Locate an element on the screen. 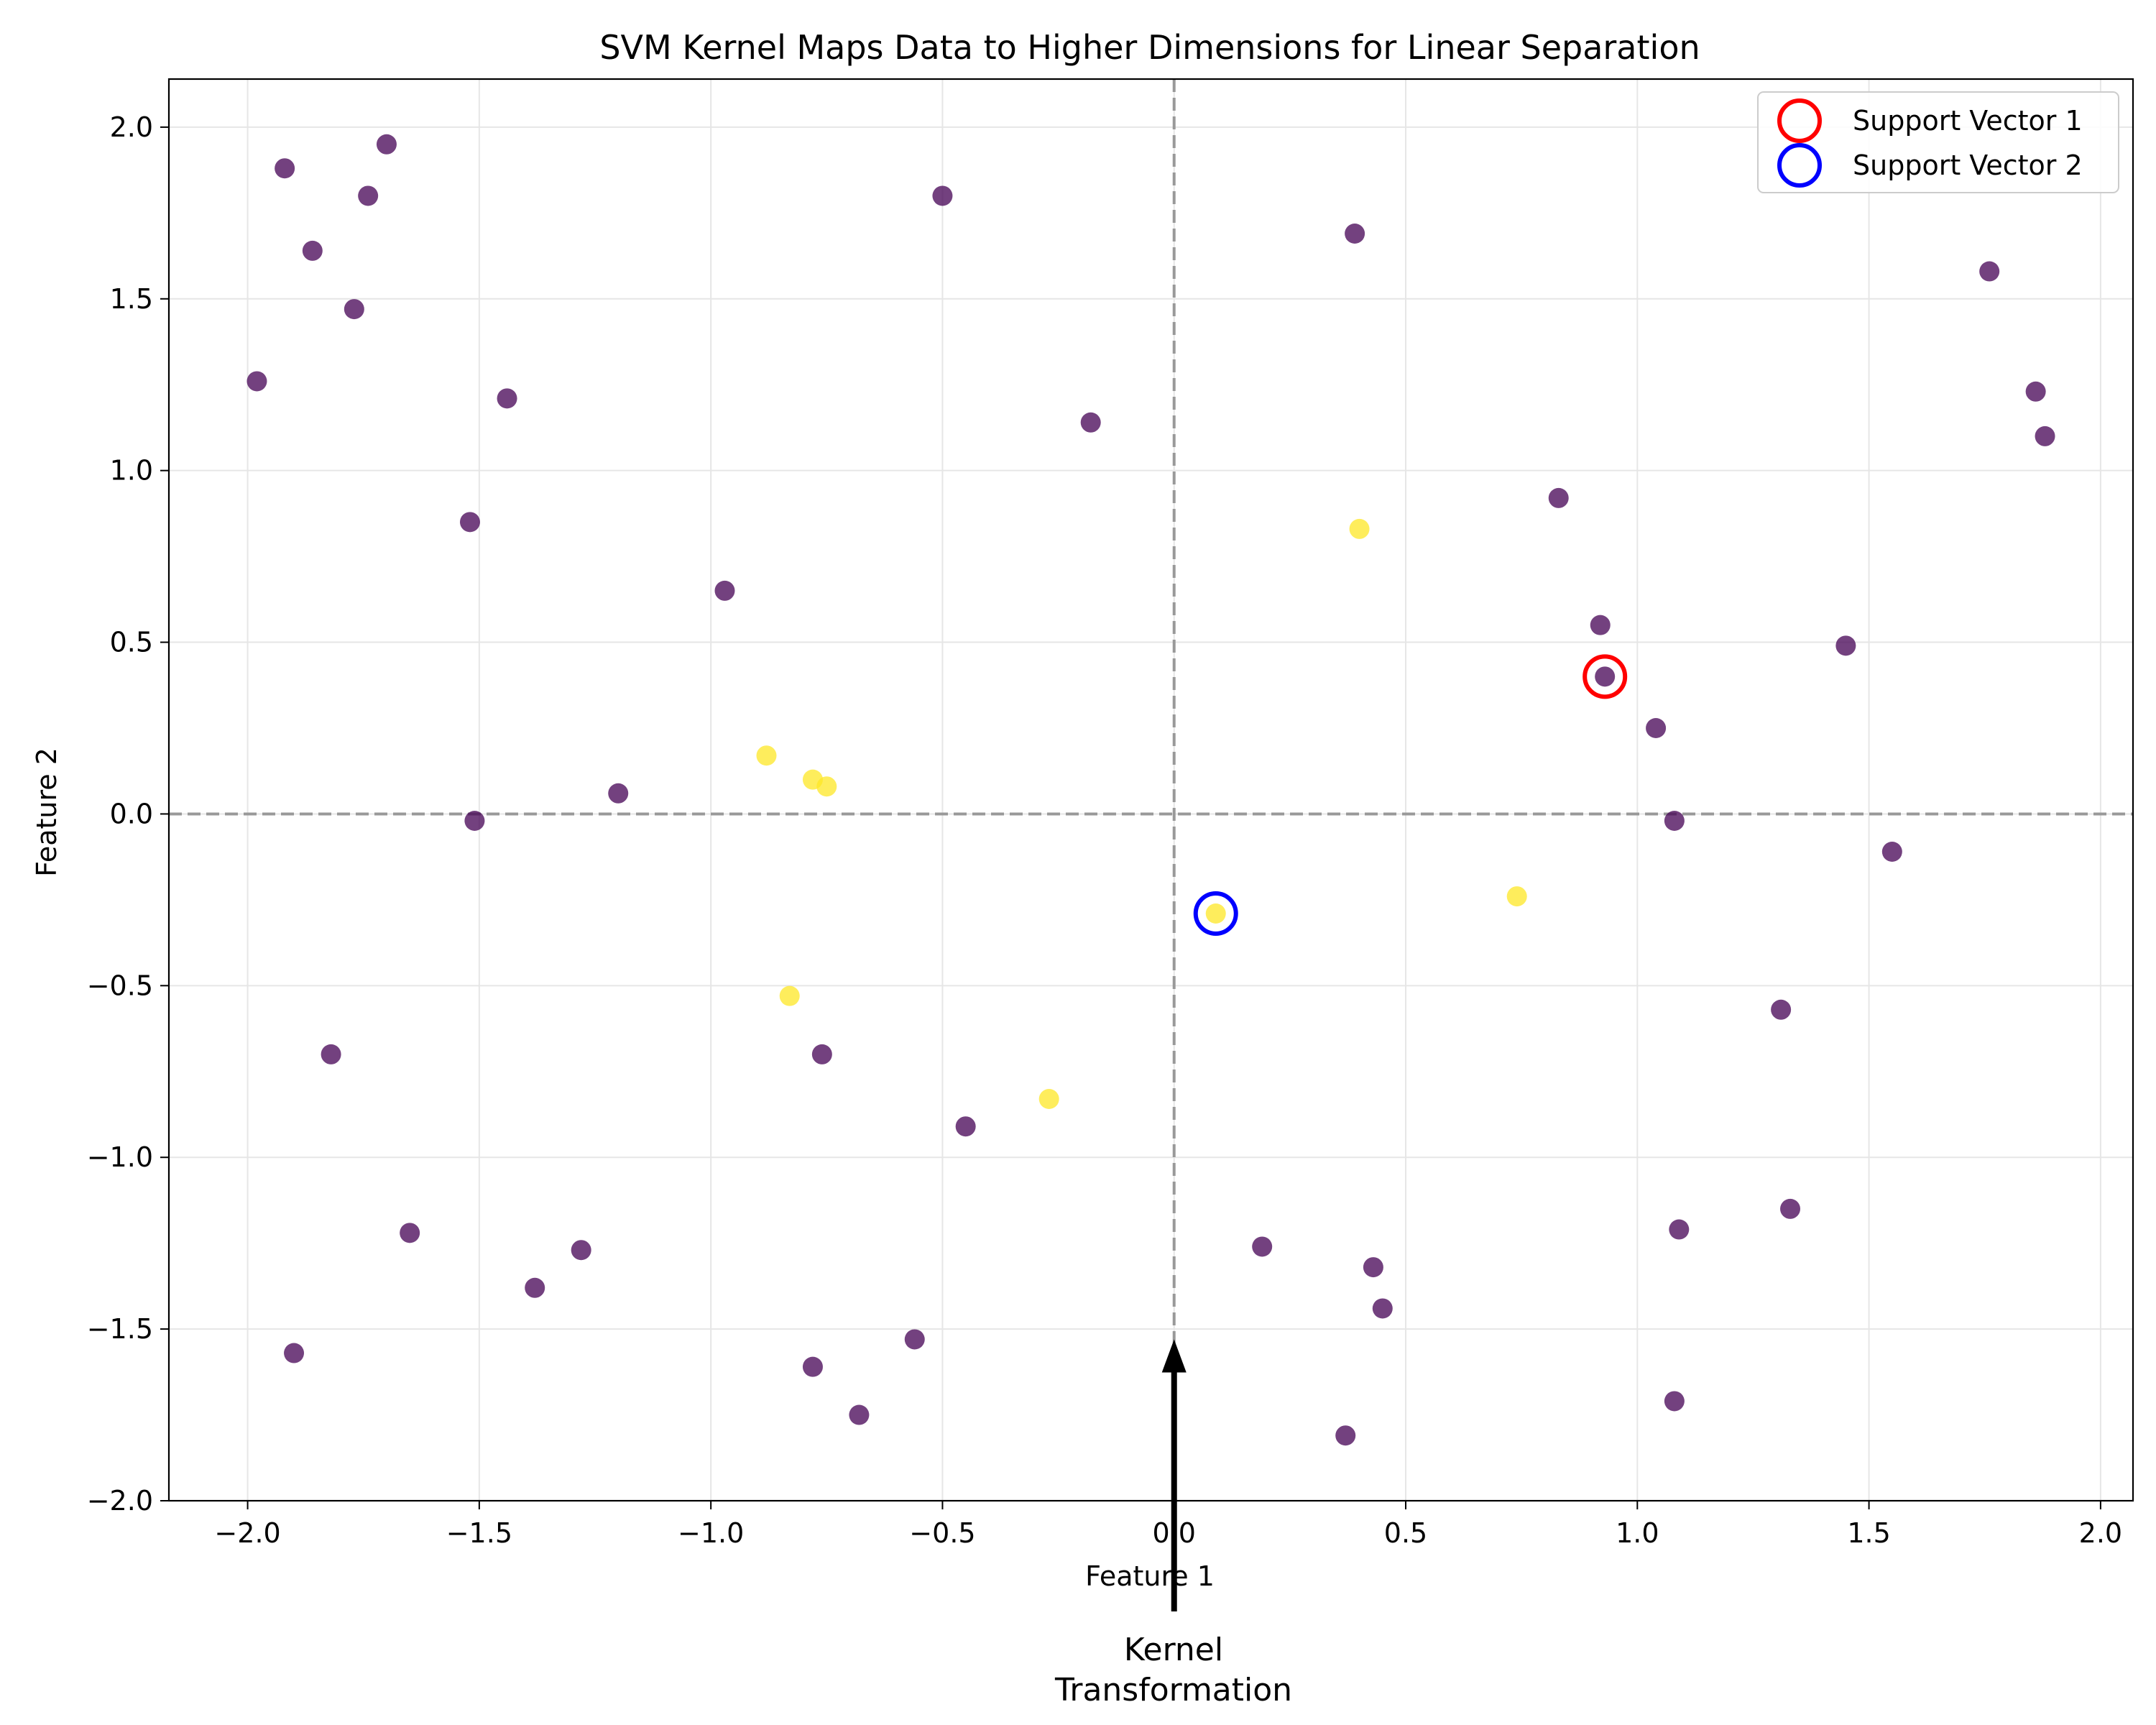  legend: Support Vector 1 Support Vector 2 is located at coordinates (1938, 142).